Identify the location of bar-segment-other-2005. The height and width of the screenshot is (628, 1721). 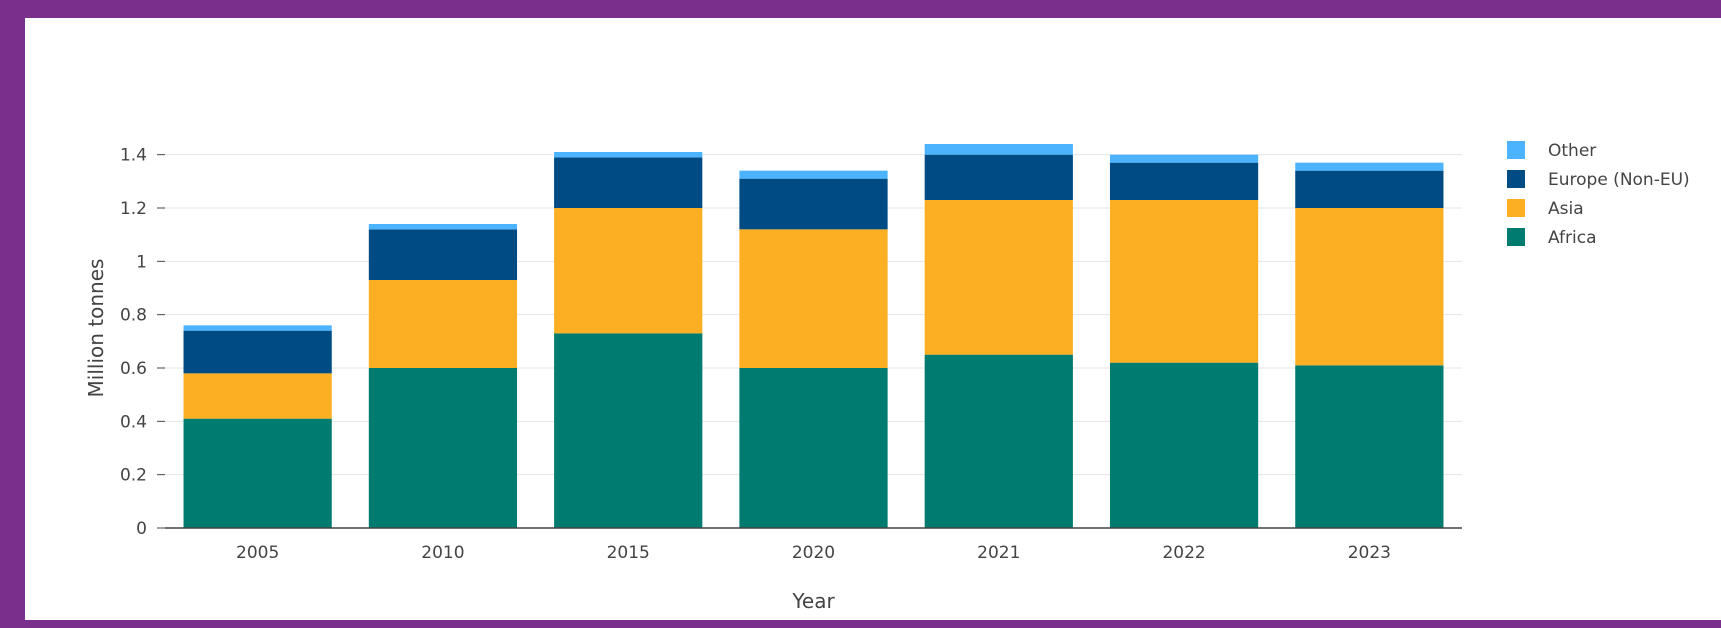
(257, 328).